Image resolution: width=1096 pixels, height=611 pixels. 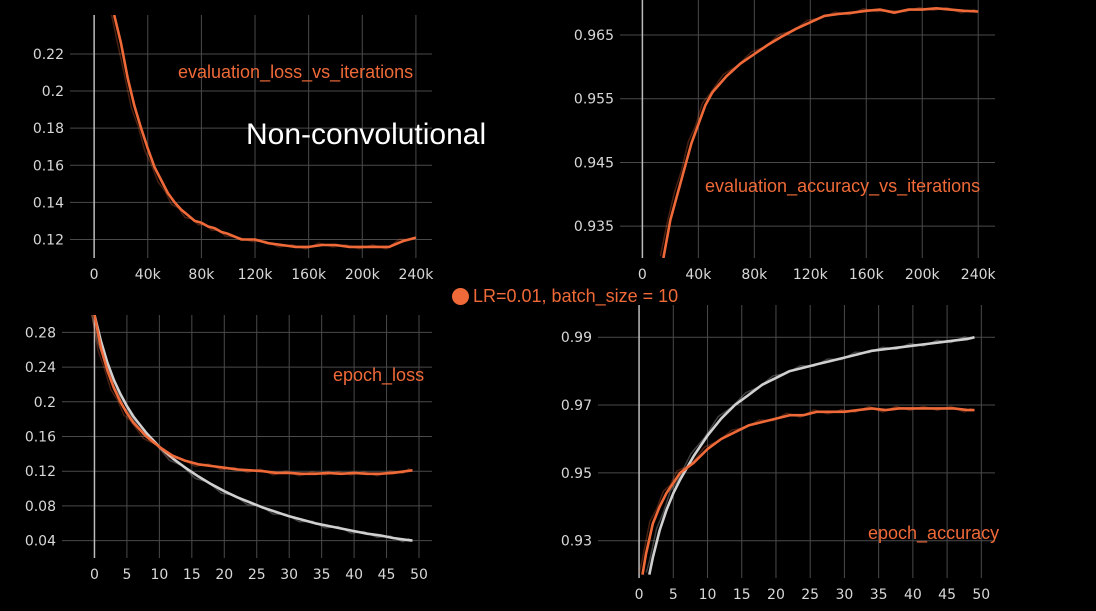 What do you see at coordinates (933, 533) in the screenshot?
I see `chart-title: epoch_accuracy` at bounding box center [933, 533].